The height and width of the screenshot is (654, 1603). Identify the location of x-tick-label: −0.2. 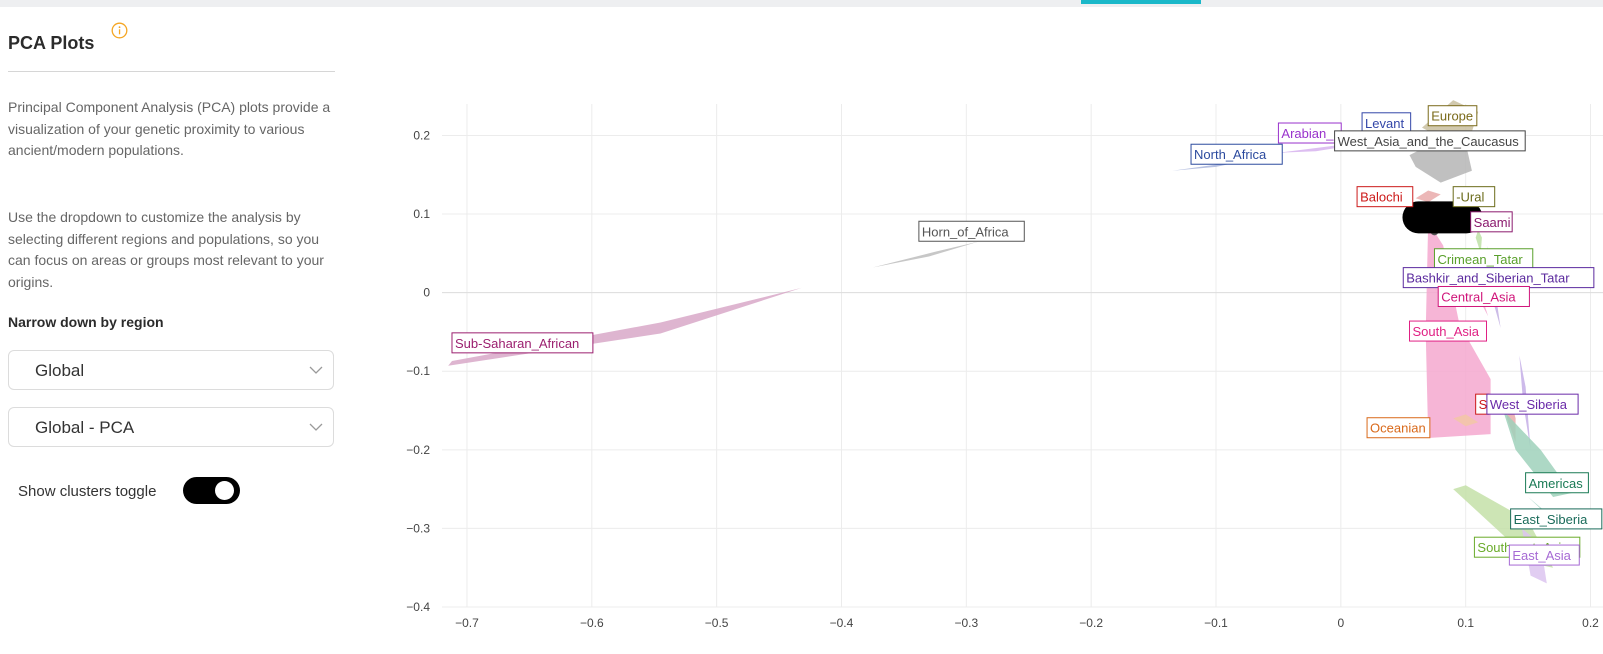
(1091, 623).